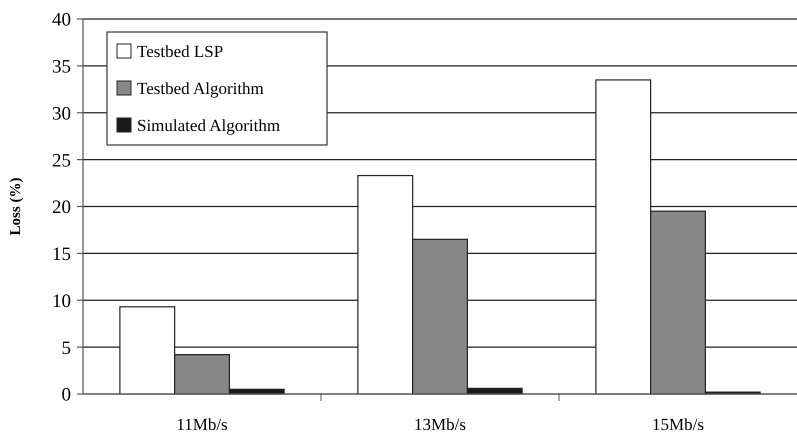 The height and width of the screenshot is (436, 797). Describe the element at coordinates (440, 424) in the screenshot. I see `x-tick-label: 13Mb/s` at that location.